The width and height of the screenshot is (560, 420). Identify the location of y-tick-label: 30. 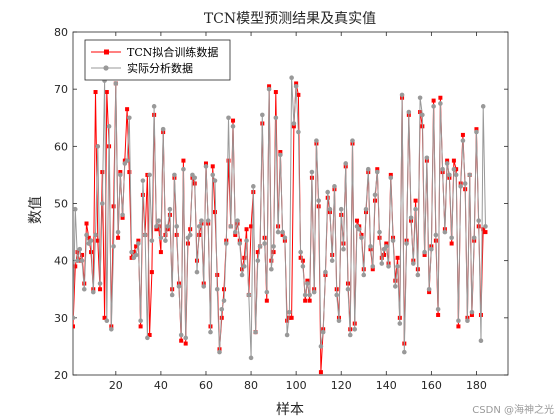
(61, 318).